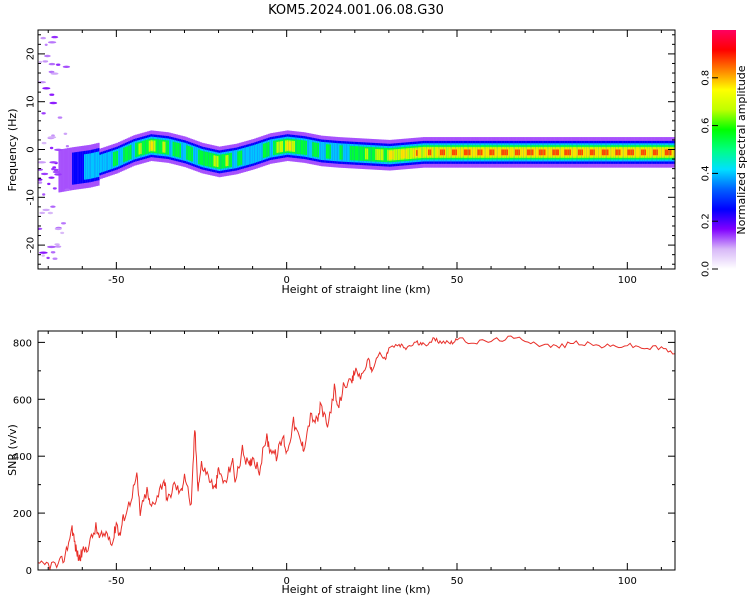 The height and width of the screenshot is (600, 750). What do you see at coordinates (706, 126) in the screenshot?
I see `colorbar-tick-label: 0.6` at bounding box center [706, 126].